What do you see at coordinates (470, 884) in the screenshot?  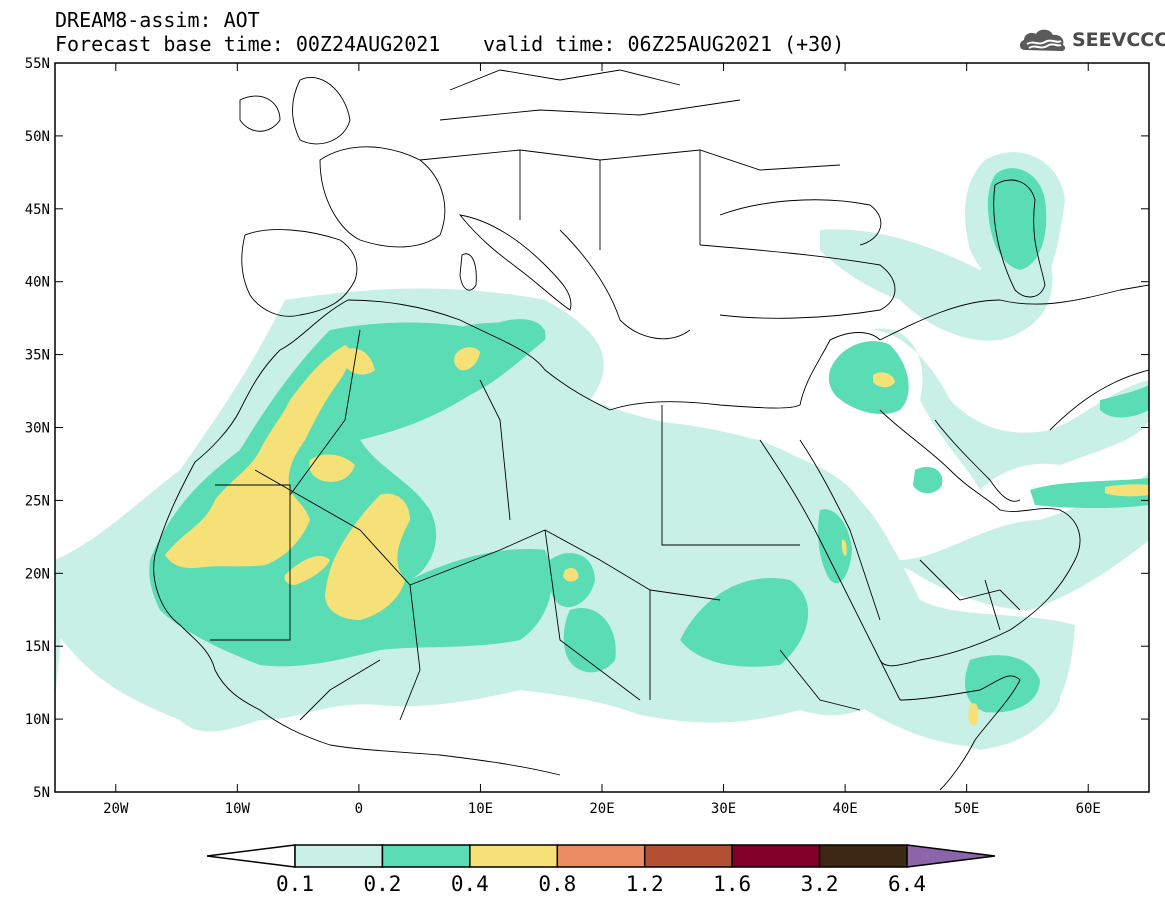 I see `colorbar-label: 0.4` at bounding box center [470, 884].